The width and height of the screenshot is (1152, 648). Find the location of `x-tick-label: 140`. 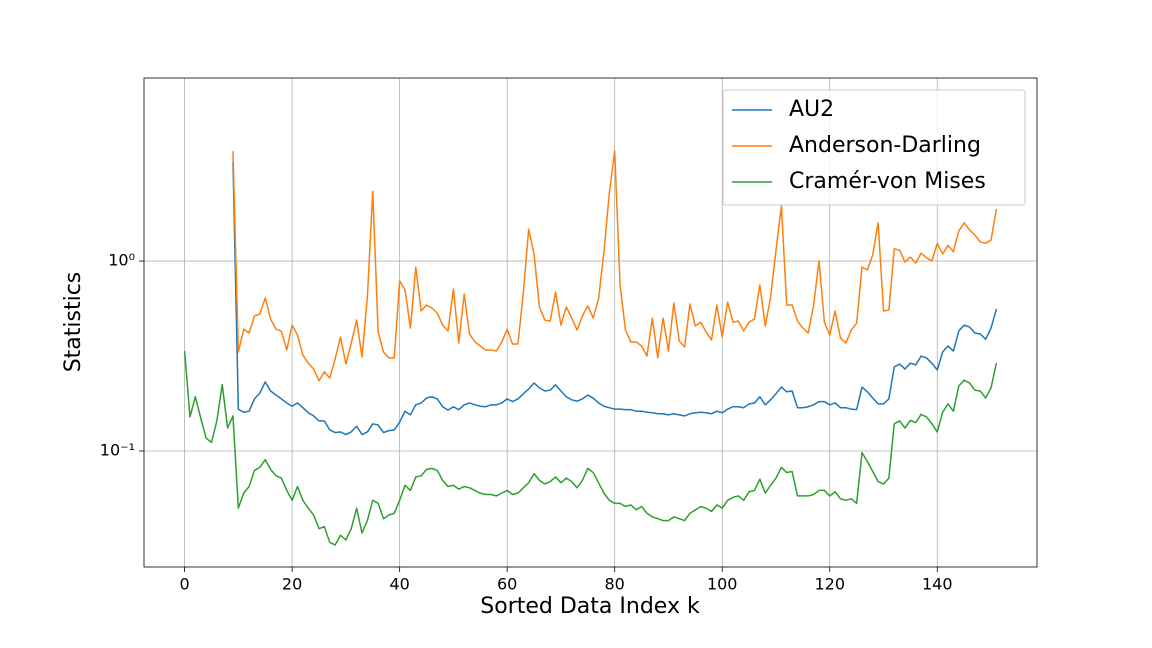

x-tick-label: 140 is located at coordinates (937, 584).